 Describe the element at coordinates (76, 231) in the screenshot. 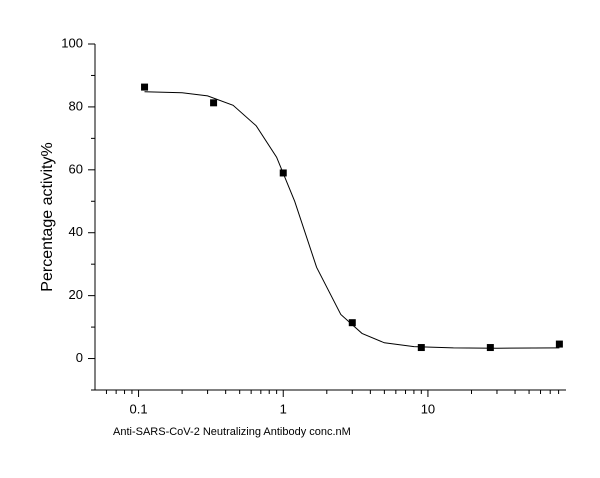

I see `y-tick-label: 40` at that location.